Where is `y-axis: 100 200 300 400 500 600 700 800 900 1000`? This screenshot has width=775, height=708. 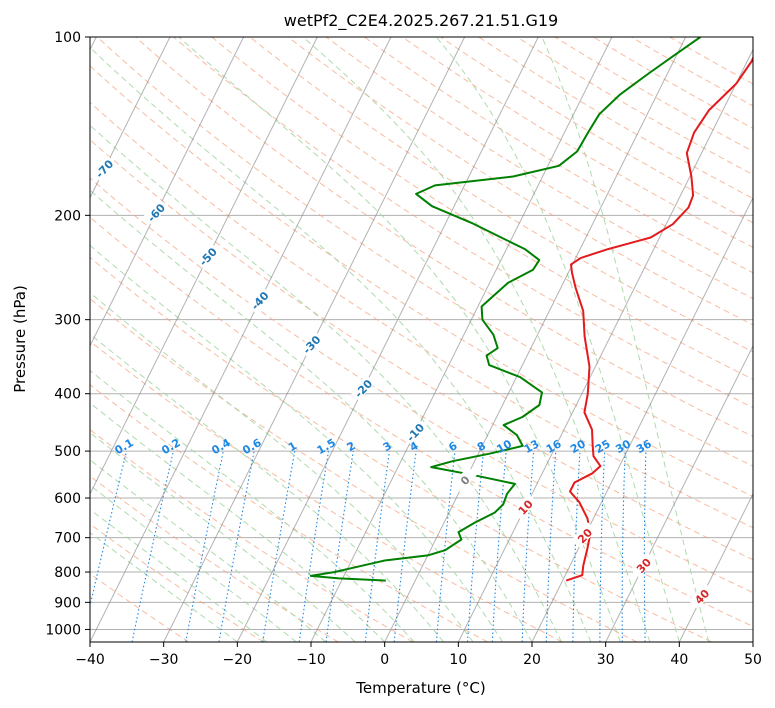 y-axis: 100 200 300 400 500 600 700 800 900 1000 is located at coordinates (67, 334).